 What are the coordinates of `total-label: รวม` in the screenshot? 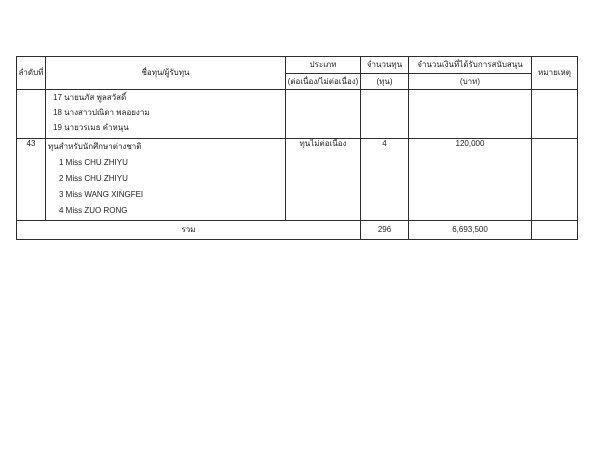 It's located at (188, 230).